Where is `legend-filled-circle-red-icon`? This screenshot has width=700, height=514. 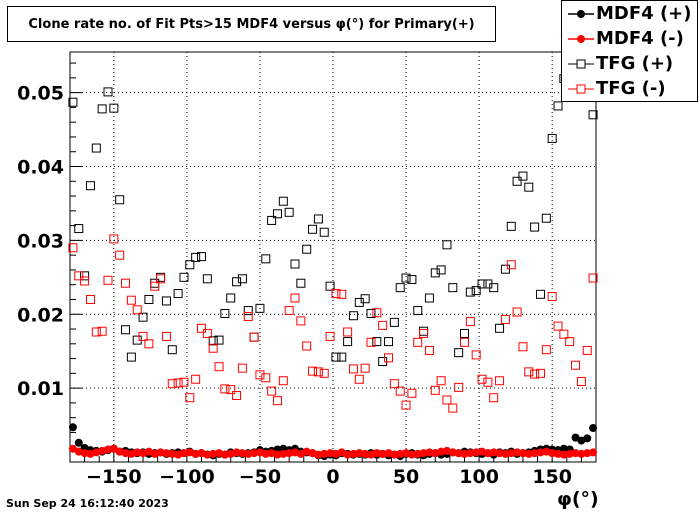 legend-filled-circle-red-icon is located at coordinates (581, 39).